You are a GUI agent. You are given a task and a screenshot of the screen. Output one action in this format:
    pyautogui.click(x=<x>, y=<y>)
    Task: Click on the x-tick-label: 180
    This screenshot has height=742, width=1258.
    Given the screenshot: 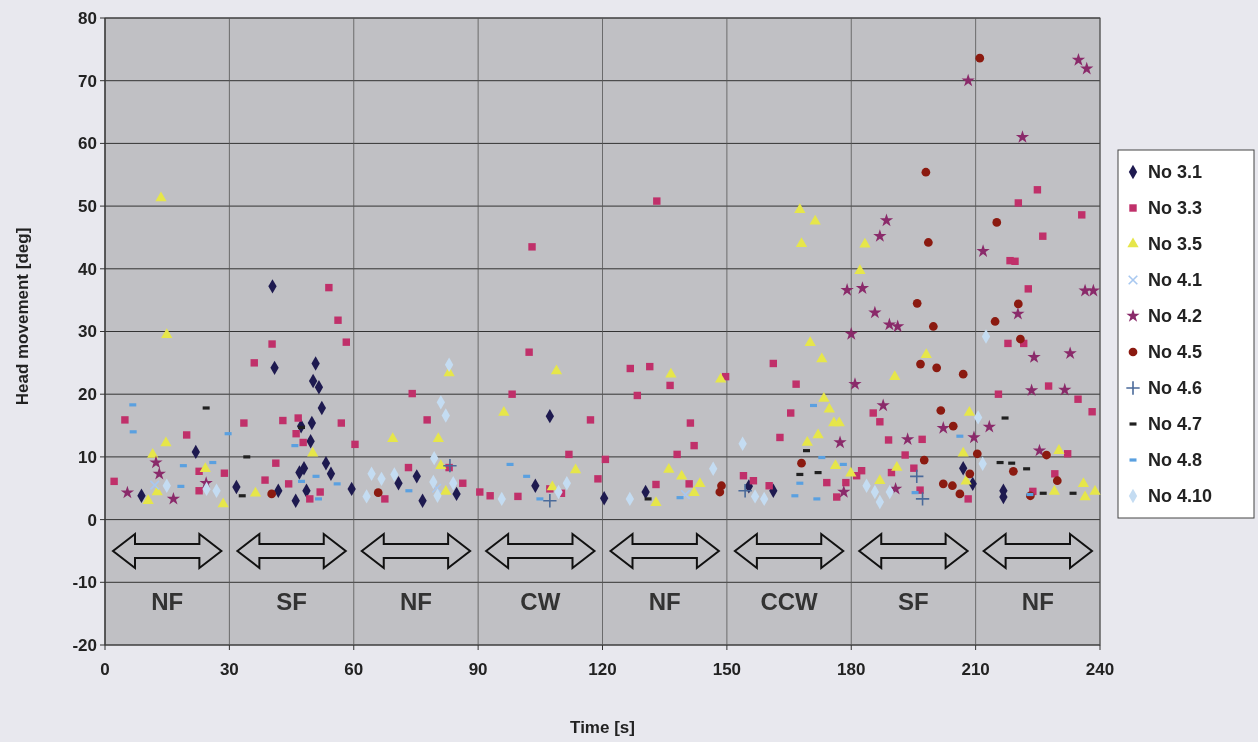 What is the action you would take?
    pyautogui.click(x=851, y=669)
    